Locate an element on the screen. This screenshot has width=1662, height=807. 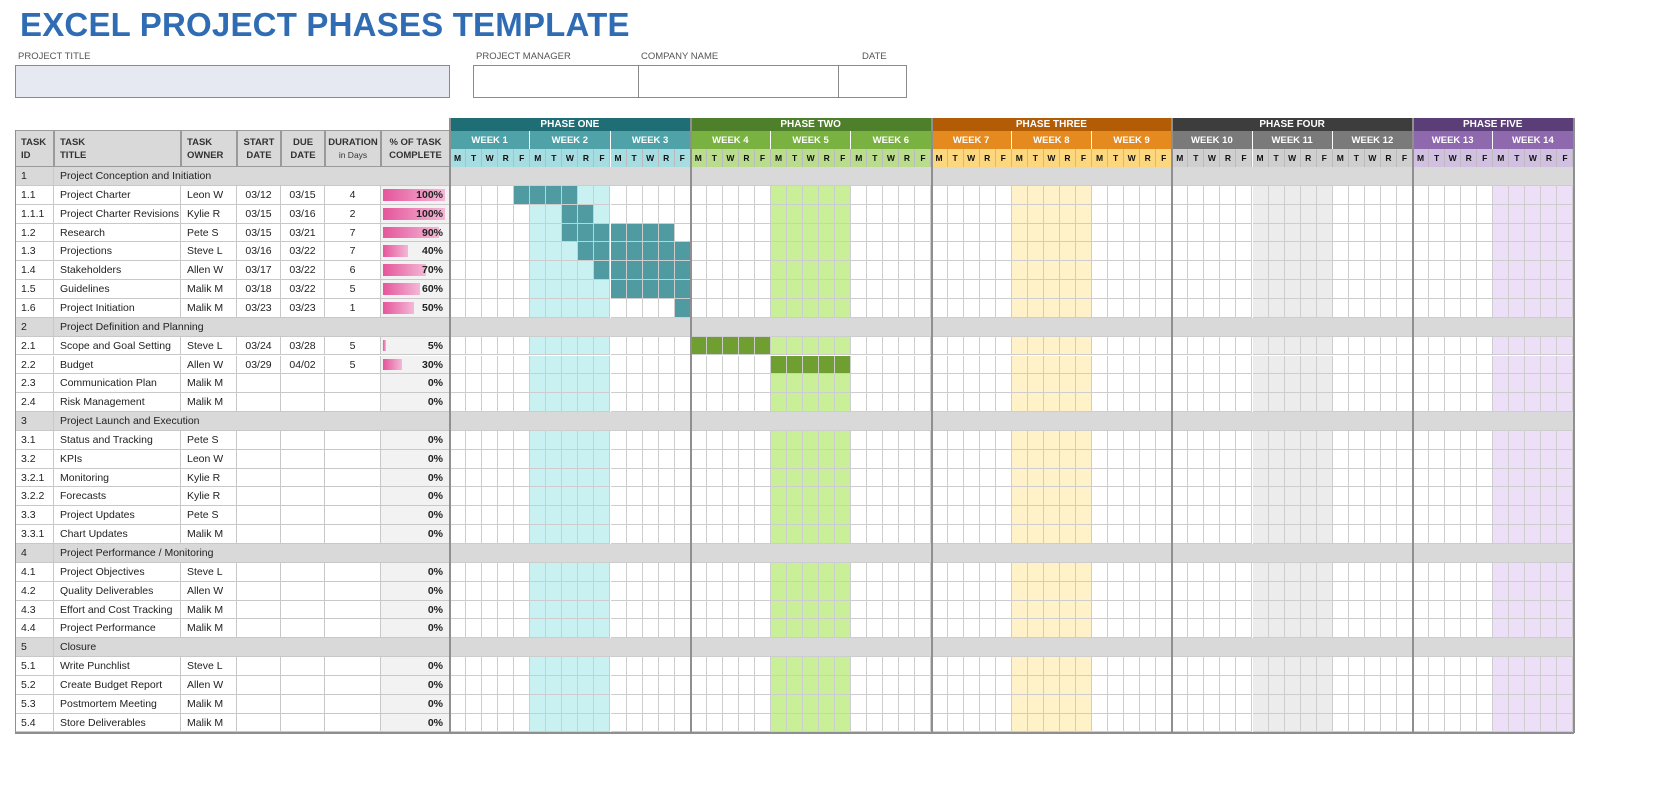
task-owner: Steve L is located at coordinates (209, 666).